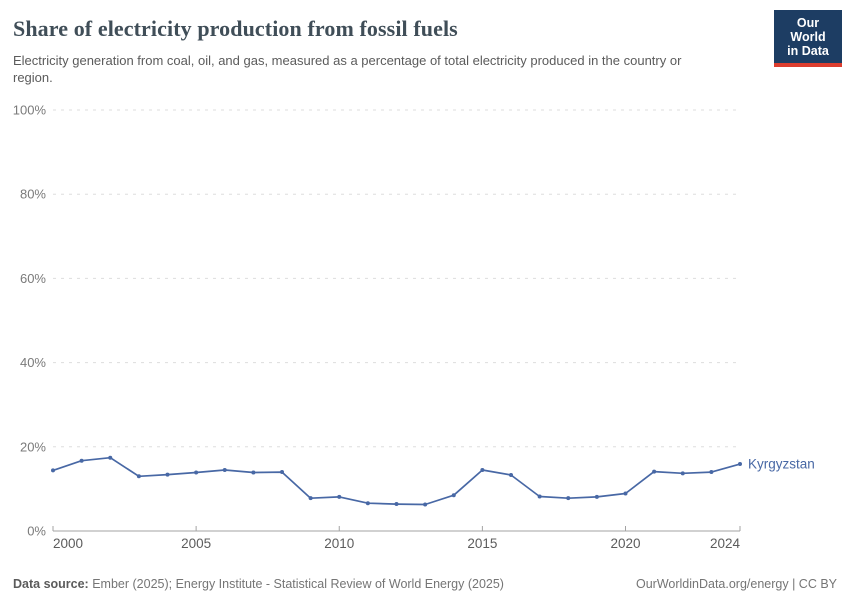  What do you see at coordinates (725, 543) in the screenshot?
I see `x-tick-label: 2024` at bounding box center [725, 543].